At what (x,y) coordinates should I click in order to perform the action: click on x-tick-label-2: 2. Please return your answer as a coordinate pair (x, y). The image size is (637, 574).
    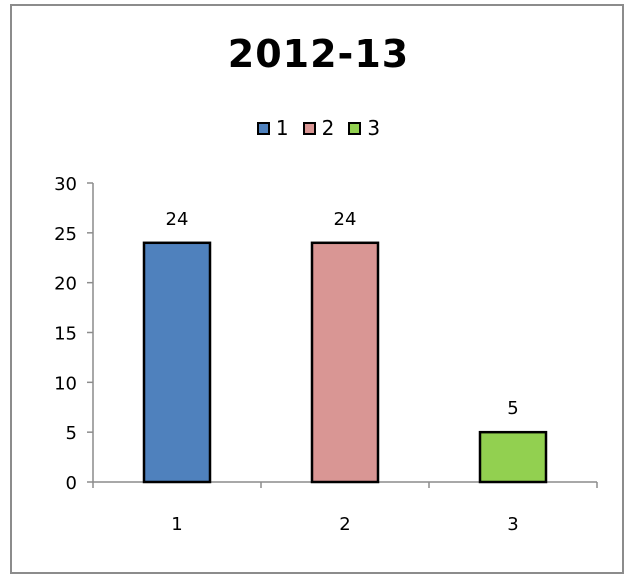
    Looking at the image, I should click on (344, 524).